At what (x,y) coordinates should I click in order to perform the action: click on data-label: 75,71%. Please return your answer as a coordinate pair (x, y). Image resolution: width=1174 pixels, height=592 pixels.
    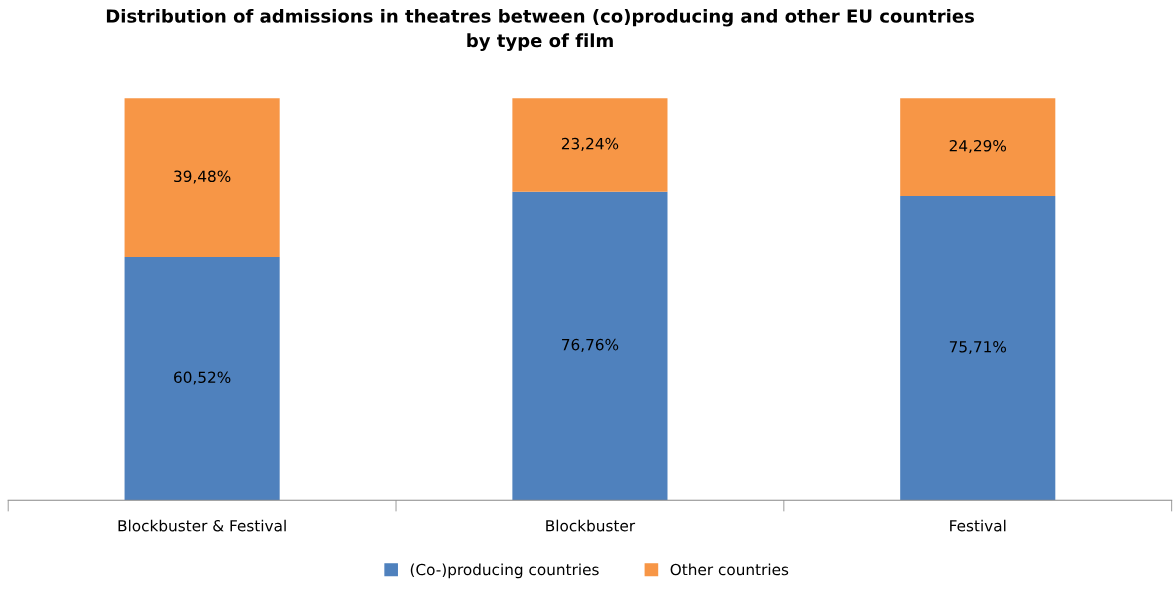
    Looking at the image, I should click on (978, 347).